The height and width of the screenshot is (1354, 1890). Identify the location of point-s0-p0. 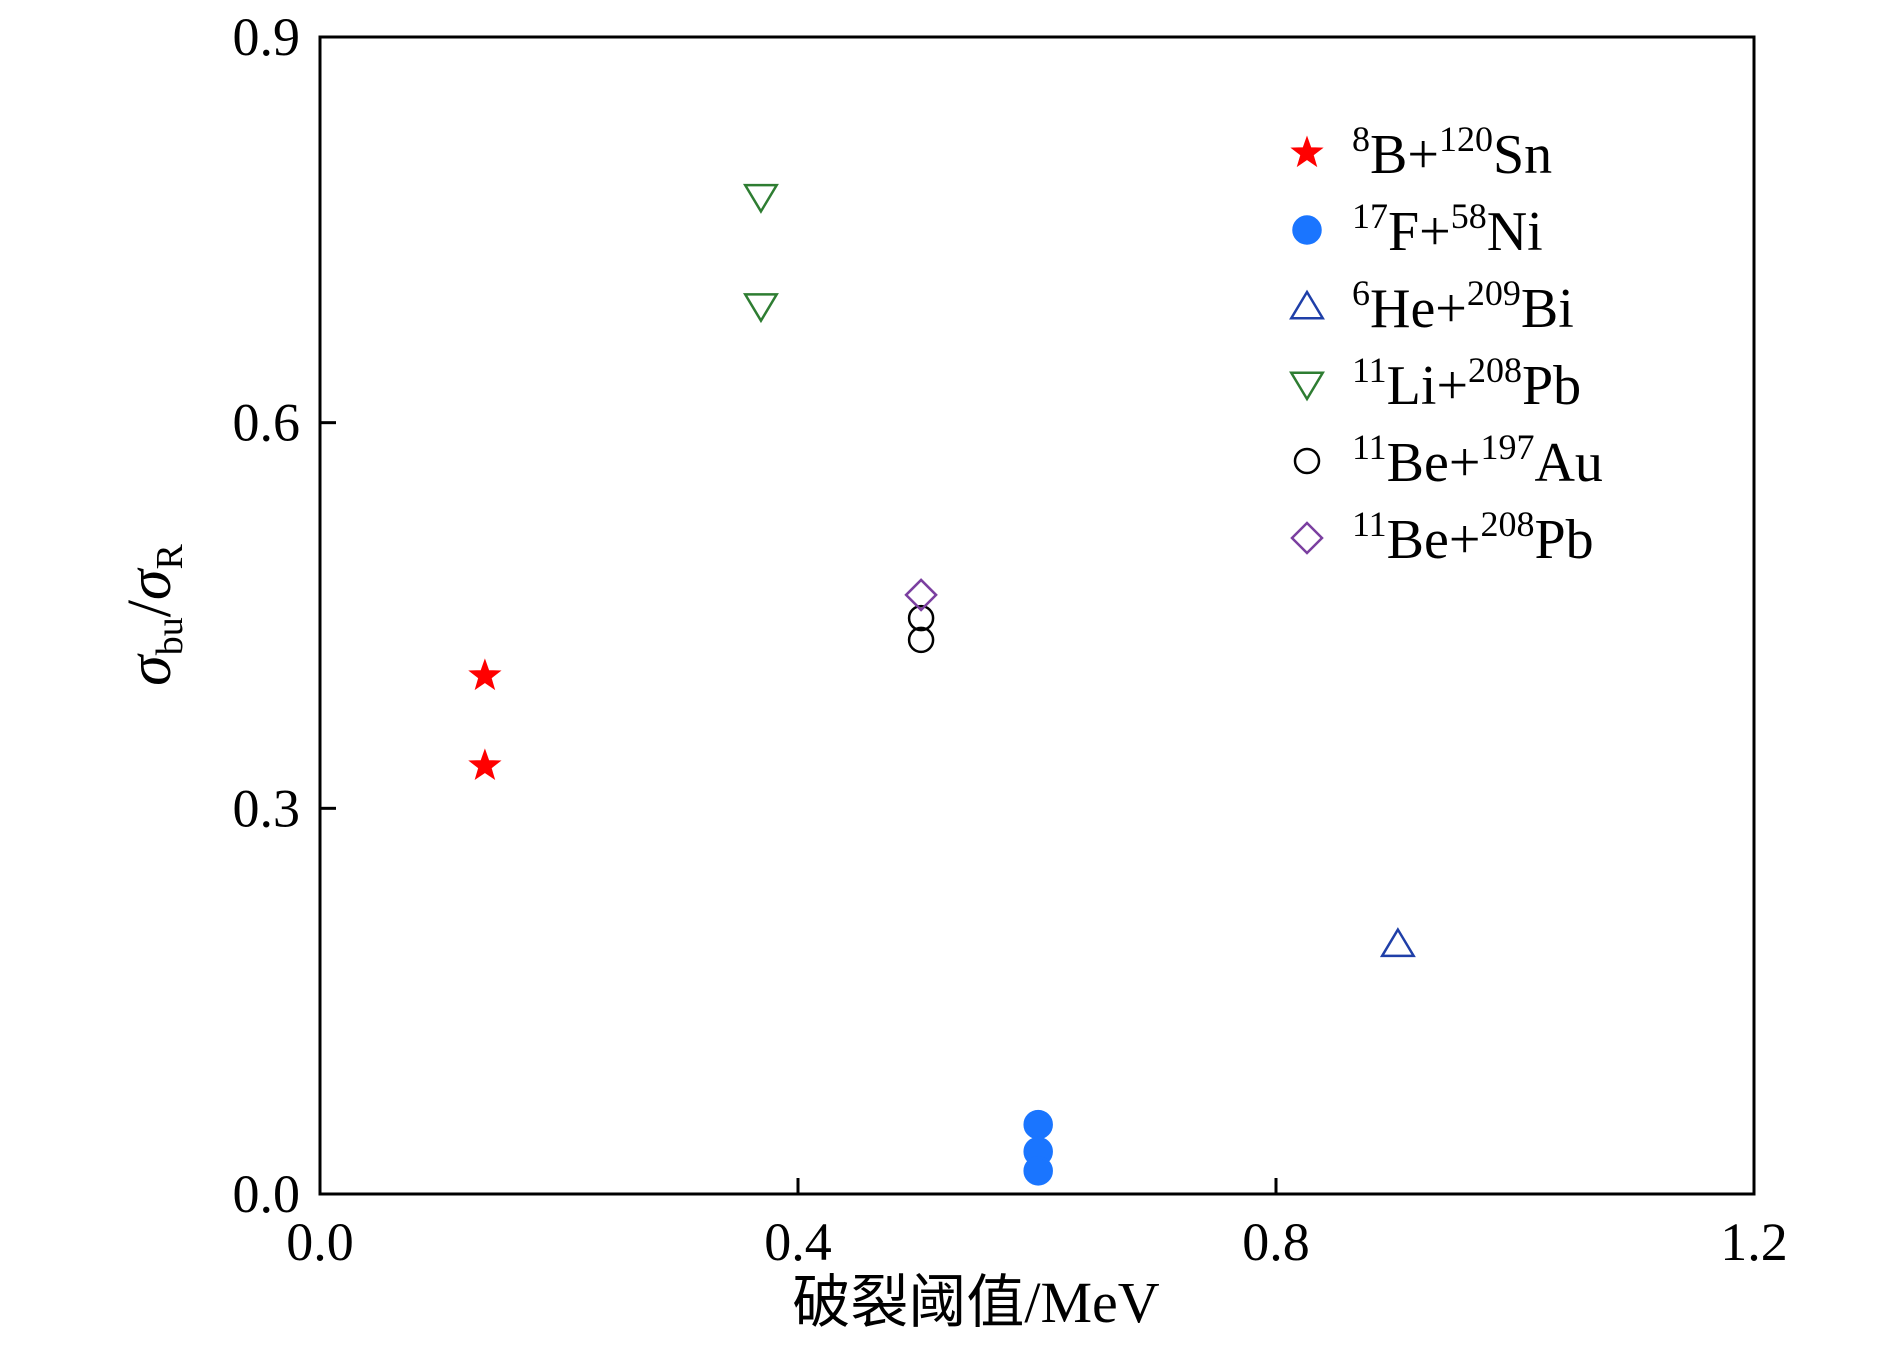
(485, 674).